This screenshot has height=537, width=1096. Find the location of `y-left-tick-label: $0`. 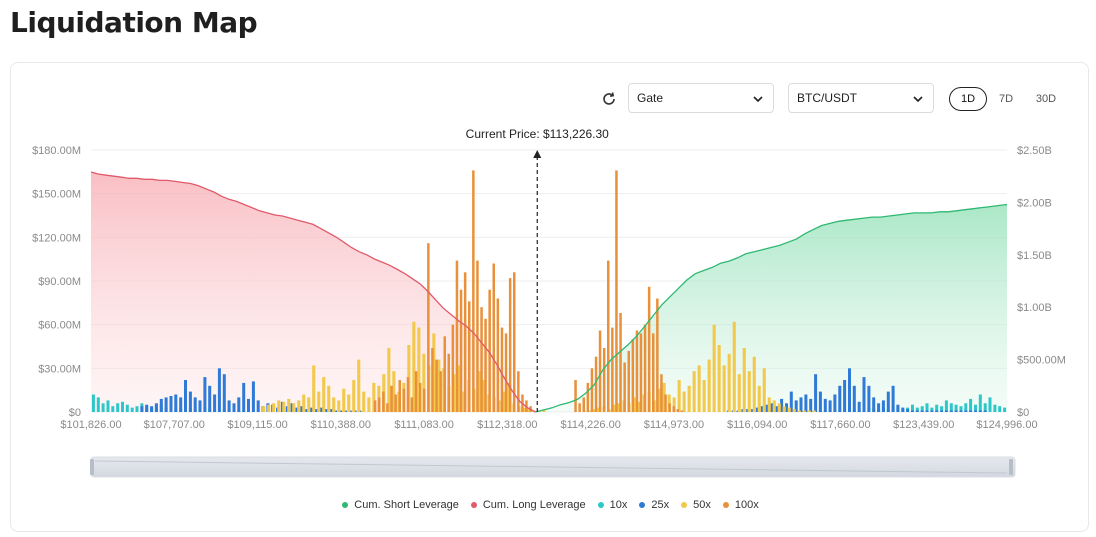

y-left-tick-label: $0 is located at coordinates (75, 413).